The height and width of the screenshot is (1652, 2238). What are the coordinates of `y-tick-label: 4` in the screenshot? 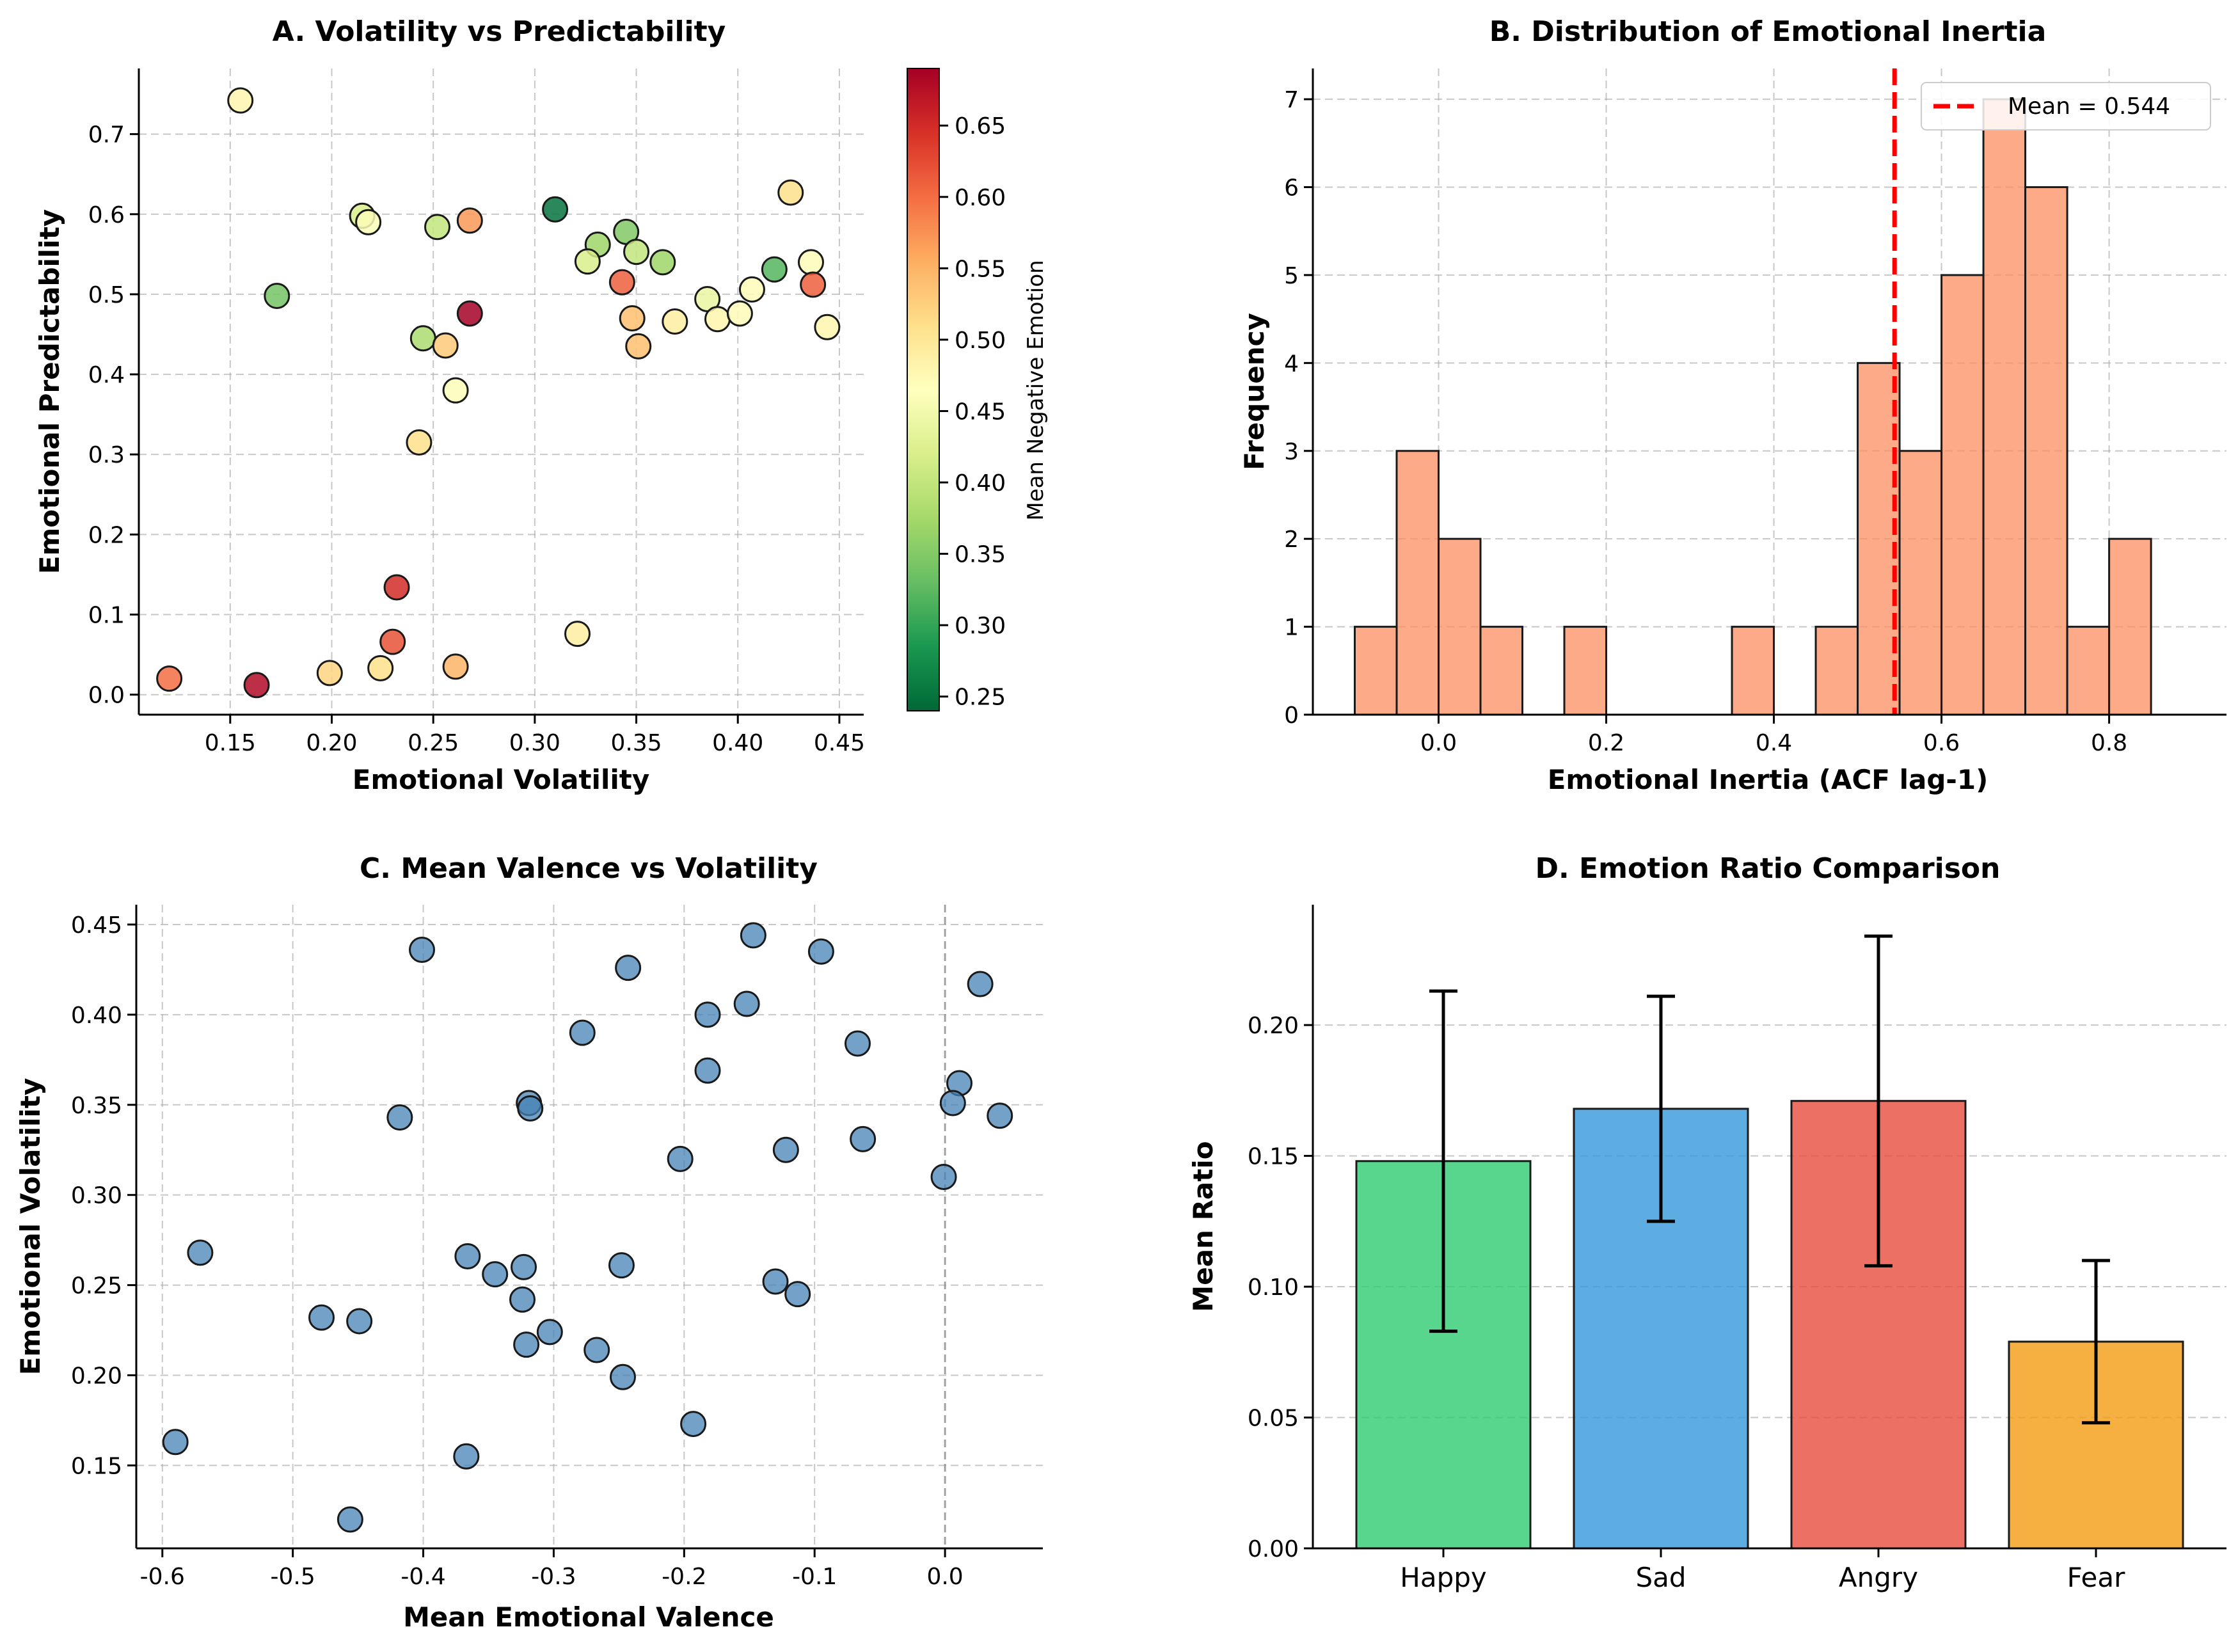 It's located at (1291, 364).